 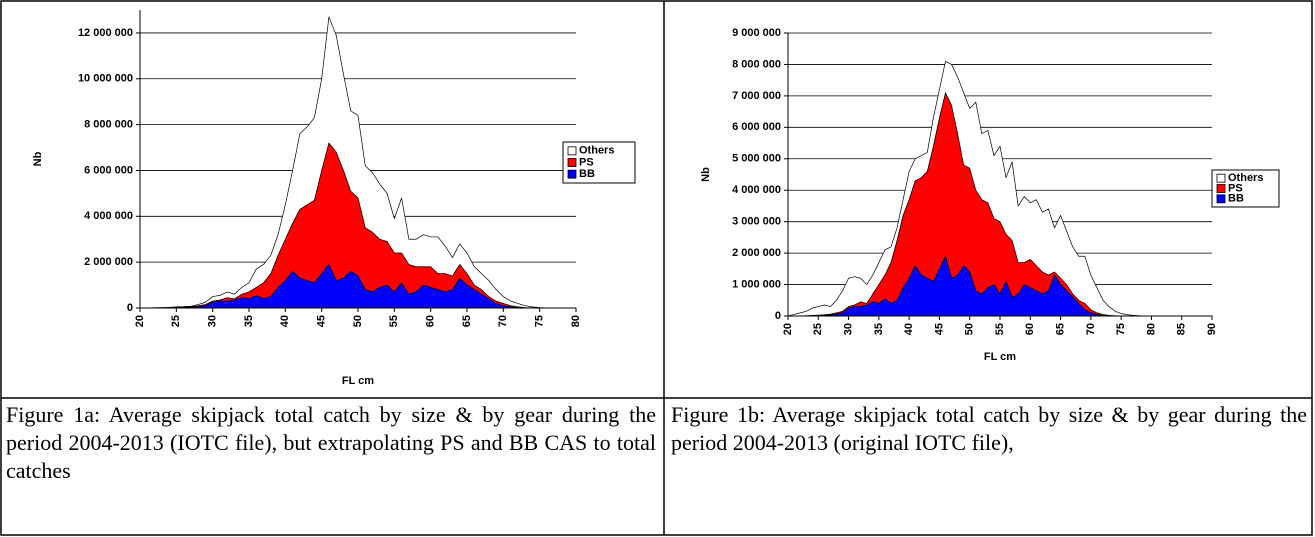 I want to click on x-tick-label: 90, so click(x=1212, y=329).